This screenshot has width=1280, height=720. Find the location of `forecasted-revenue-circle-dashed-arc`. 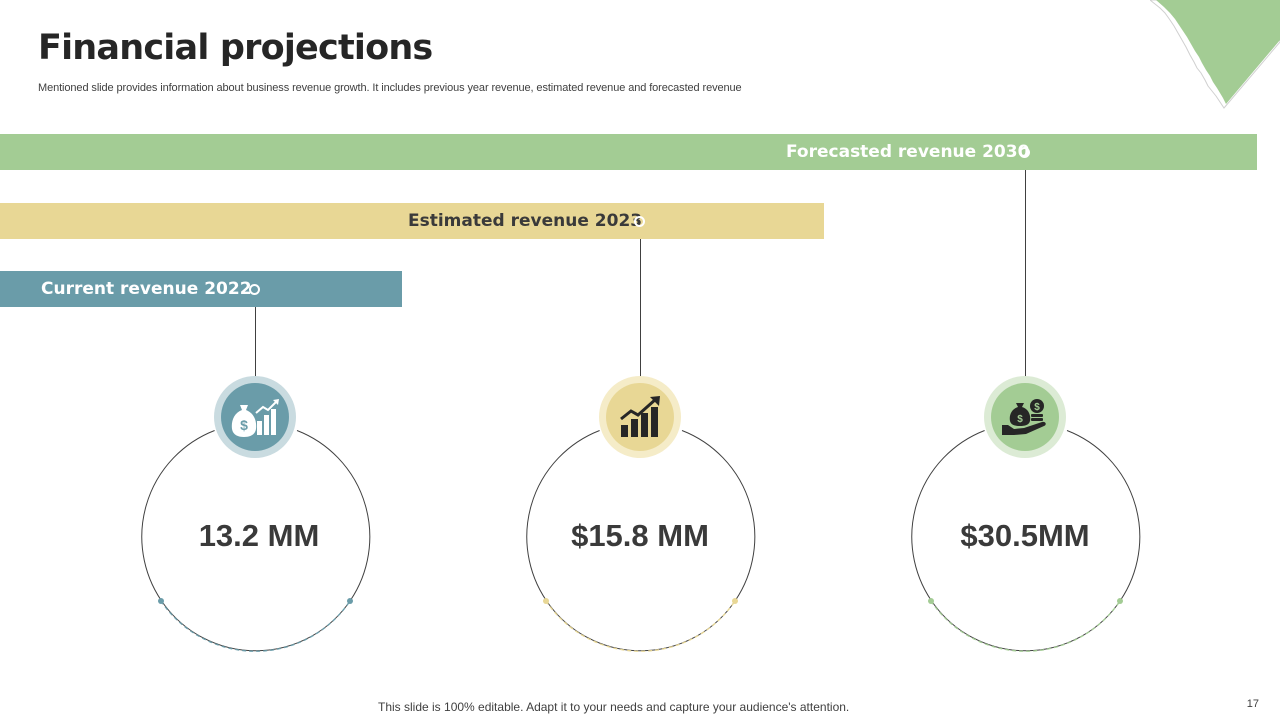

forecasted-revenue-circle-dashed-arc is located at coordinates (1025, 626).